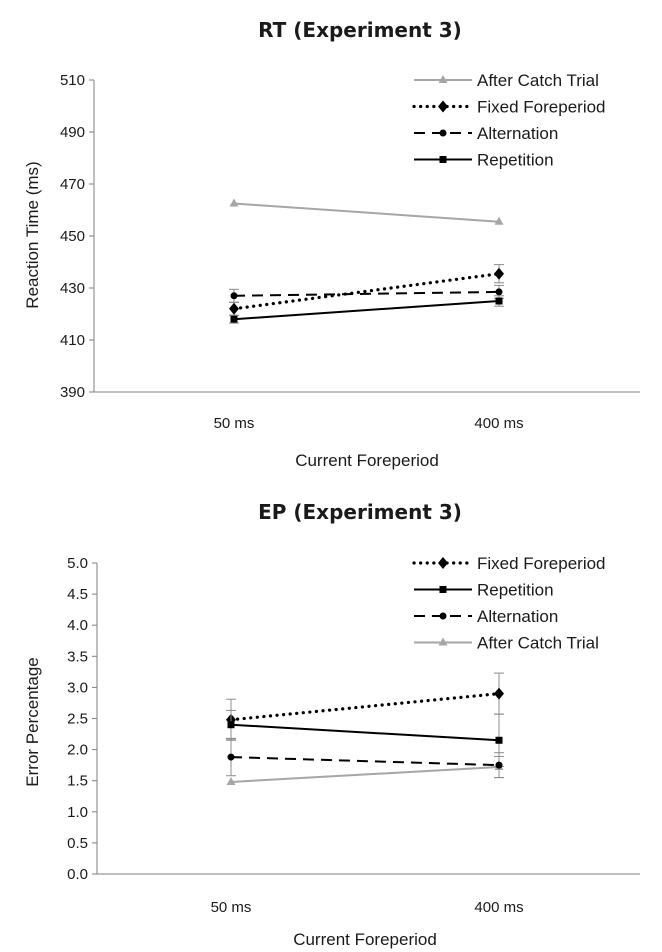 The height and width of the screenshot is (952, 662). Describe the element at coordinates (360, 512) in the screenshot. I see `ep-chart-title: EP (Experiment 3)` at that location.